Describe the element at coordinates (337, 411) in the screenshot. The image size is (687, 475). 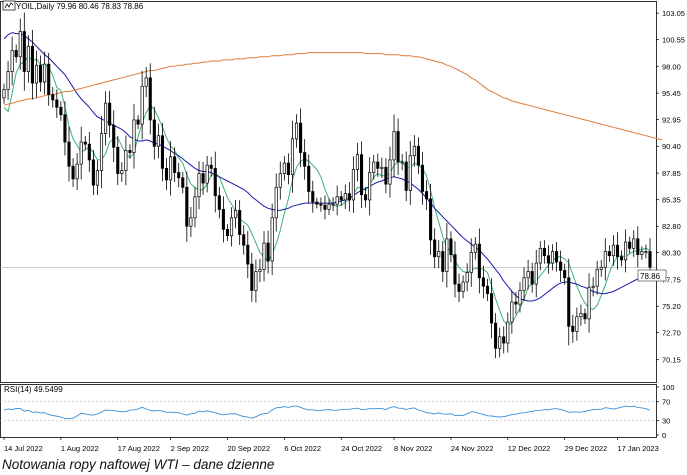
I see `rsi-panel: 100 70 30 0` at that location.